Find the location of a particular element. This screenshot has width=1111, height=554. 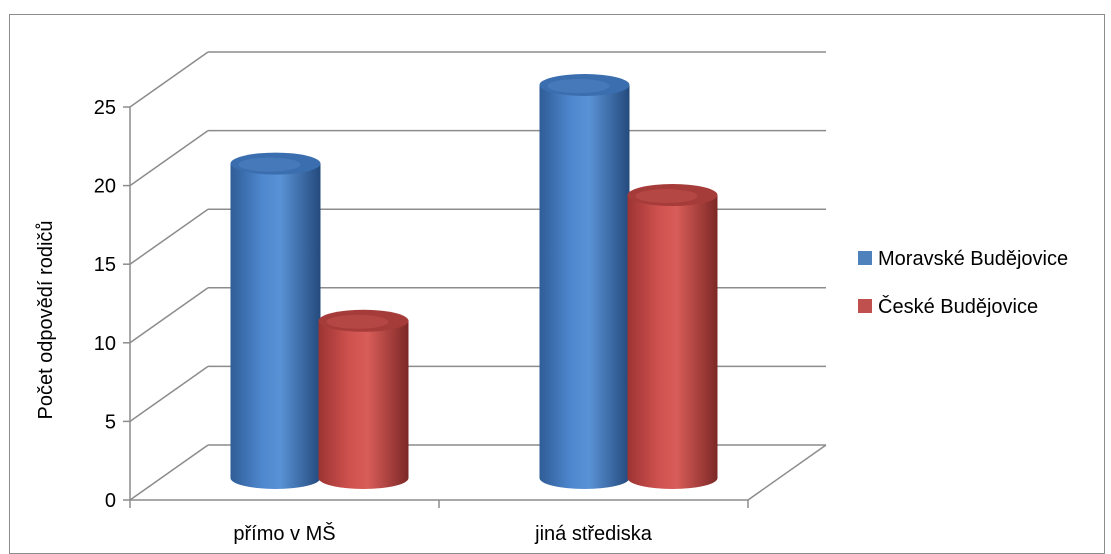

bar-české-budějovice-0 is located at coordinates (363, 399).